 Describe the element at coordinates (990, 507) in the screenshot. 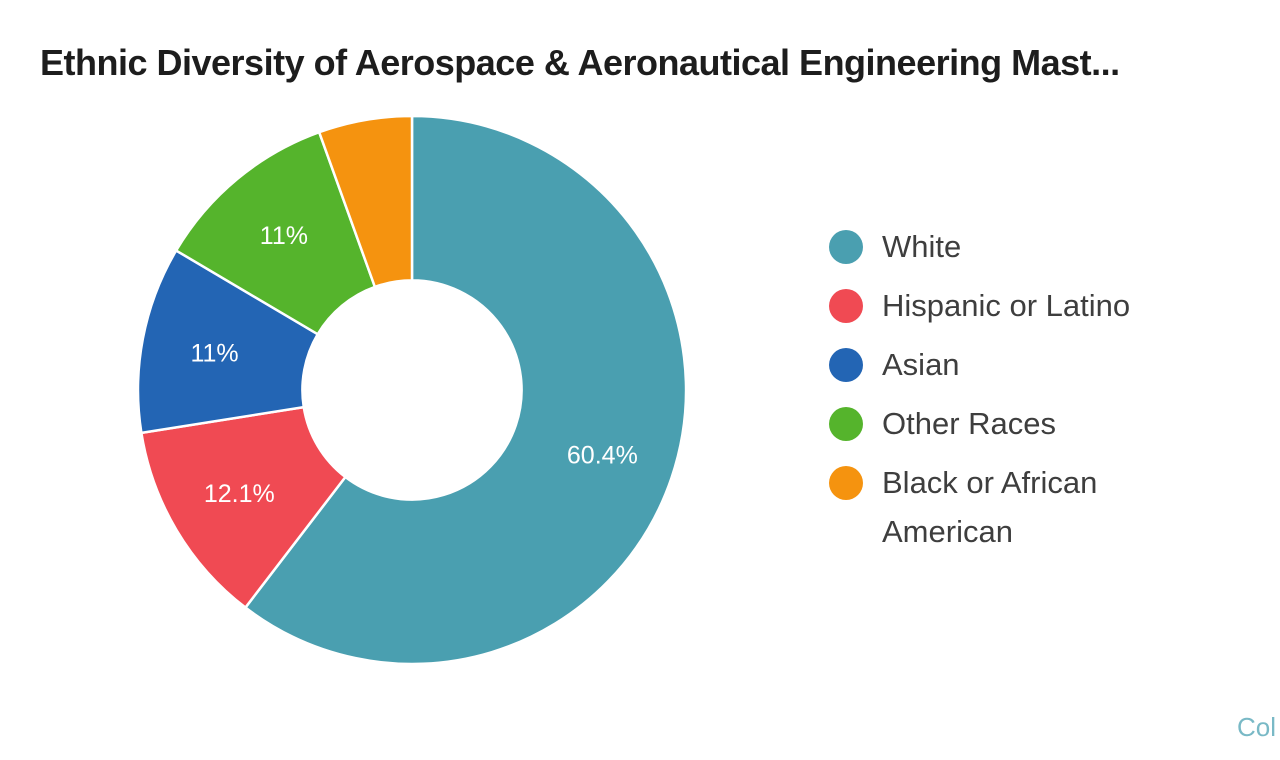

I see `legend-label: Black or African American` at that location.